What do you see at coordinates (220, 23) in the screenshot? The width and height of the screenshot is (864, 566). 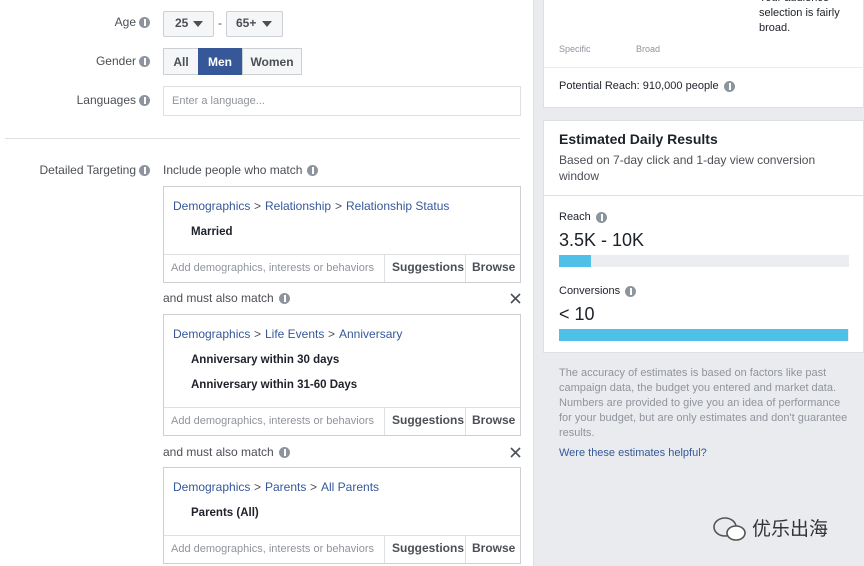 I see `age-dash: -` at bounding box center [220, 23].